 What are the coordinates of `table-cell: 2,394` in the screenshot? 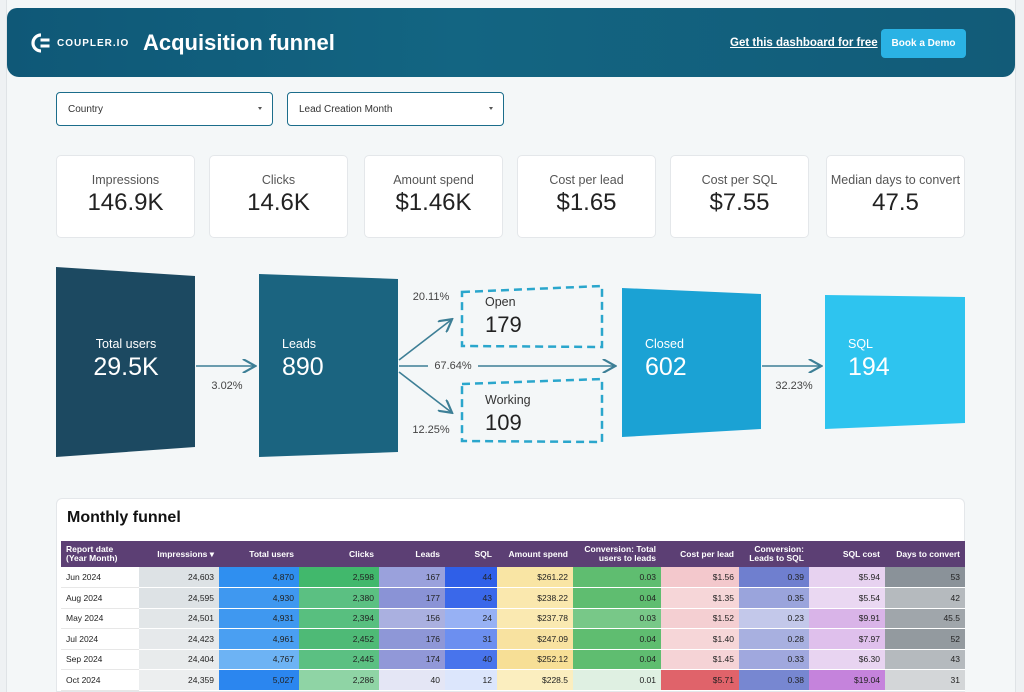 It's located at (339, 618).